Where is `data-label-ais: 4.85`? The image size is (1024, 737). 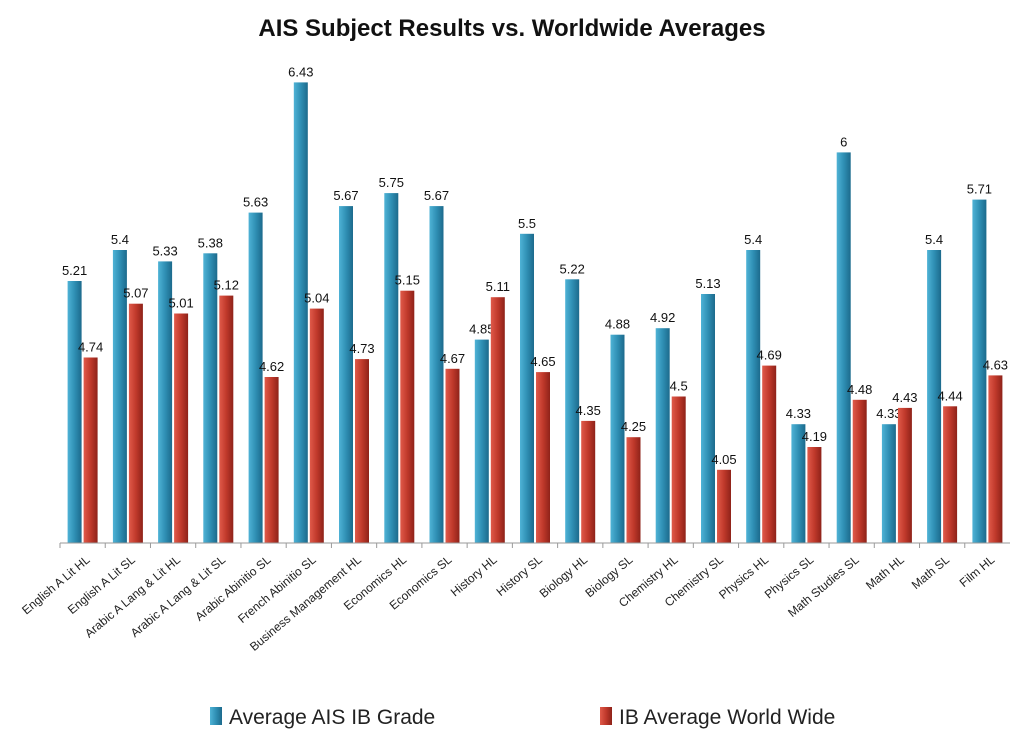 data-label-ais: 4.85 is located at coordinates (481, 329).